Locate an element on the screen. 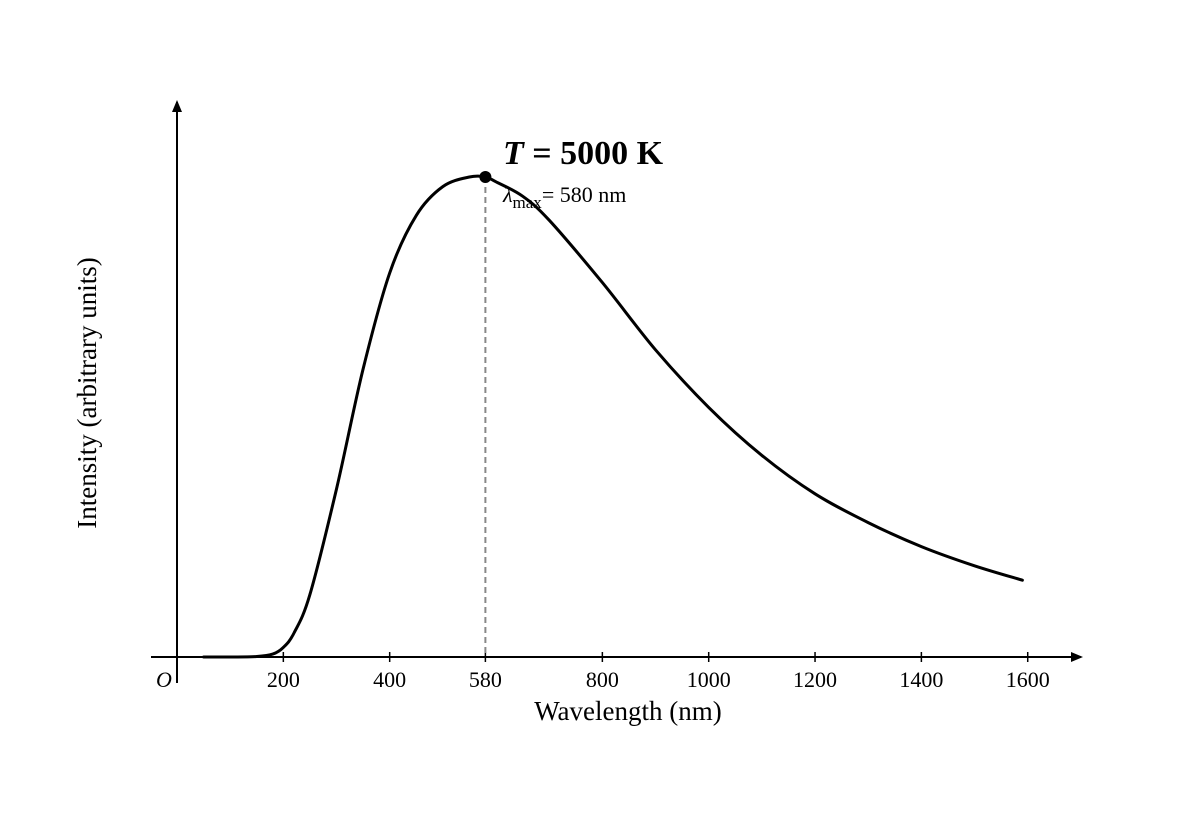  y-axis-title: Intensity (arbitrary units) is located at coordinates (87, 392).